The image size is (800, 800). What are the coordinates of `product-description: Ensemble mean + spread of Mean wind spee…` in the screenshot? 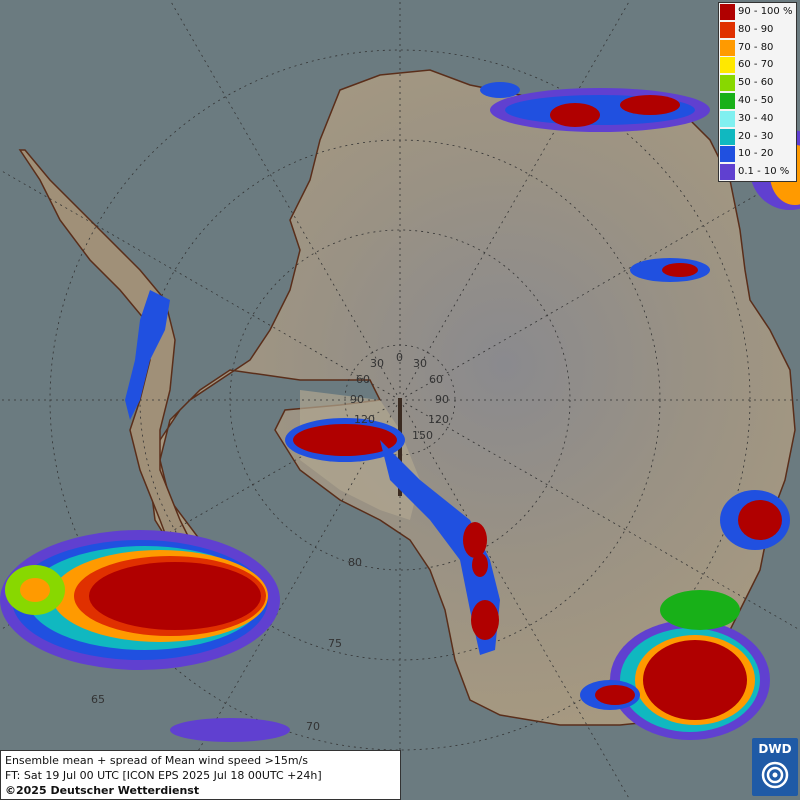 It's located at (200, 760).